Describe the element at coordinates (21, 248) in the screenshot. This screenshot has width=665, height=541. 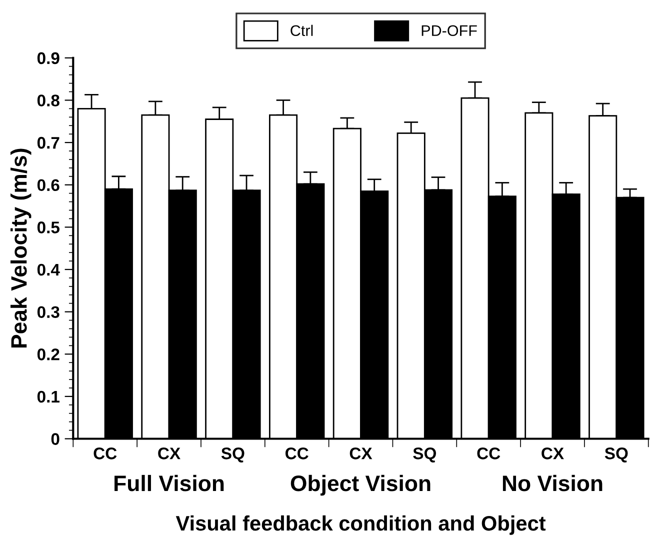
I see `y-axis-title: Peak Velocity (m/s)` at that location.